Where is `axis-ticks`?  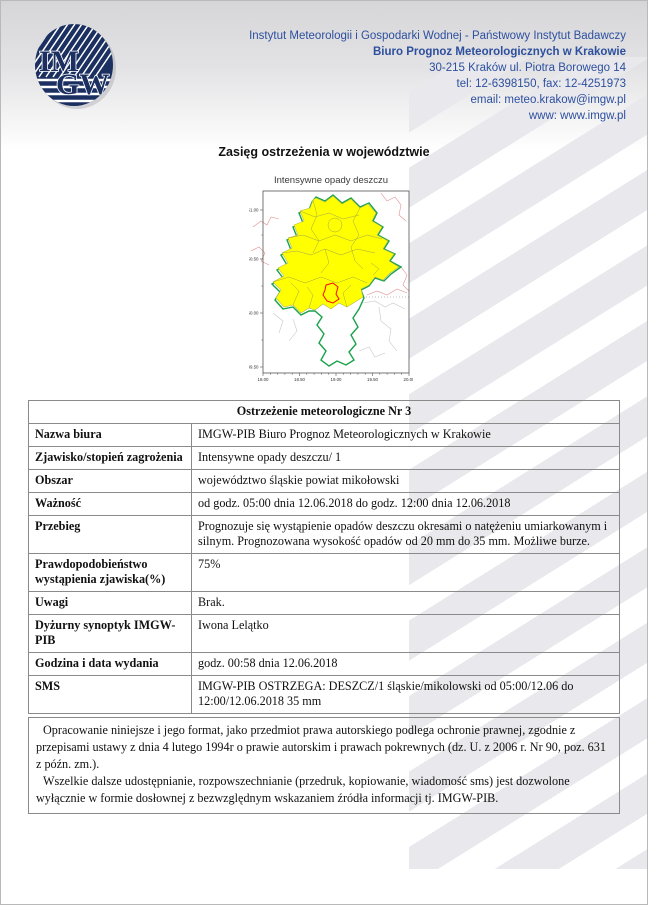
axis-ticks is located at coordinates (335, 292).